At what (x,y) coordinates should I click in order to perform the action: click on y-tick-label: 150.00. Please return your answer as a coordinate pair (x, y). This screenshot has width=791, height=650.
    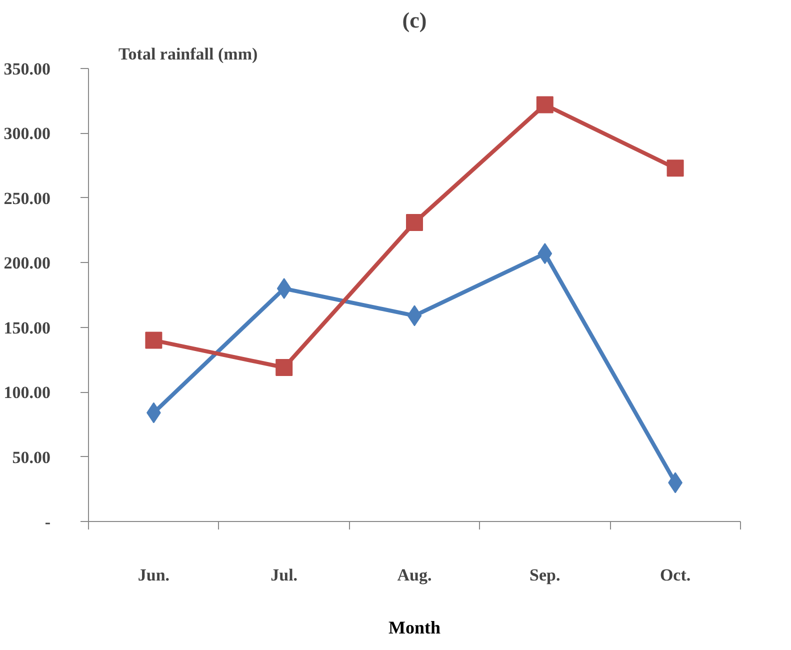
    Looking at the image, I should click on (27, 328).